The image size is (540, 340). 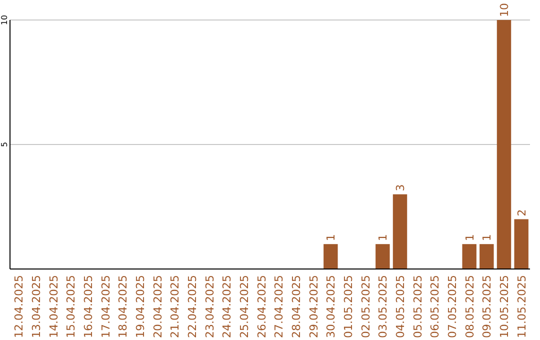 What do you see at coordinates (452, 306) in the screenshot?
I see `x-tick-label: 07.05.2025` at bounding box center [452, 306].